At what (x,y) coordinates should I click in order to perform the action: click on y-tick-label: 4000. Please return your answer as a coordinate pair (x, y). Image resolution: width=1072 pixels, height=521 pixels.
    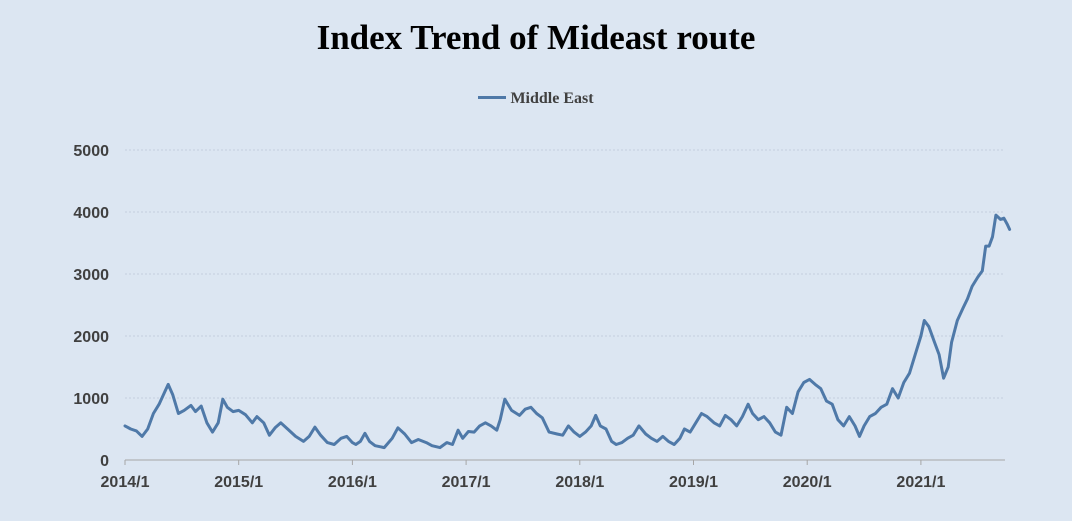
    Looking at the image, I should click on (91, 213).